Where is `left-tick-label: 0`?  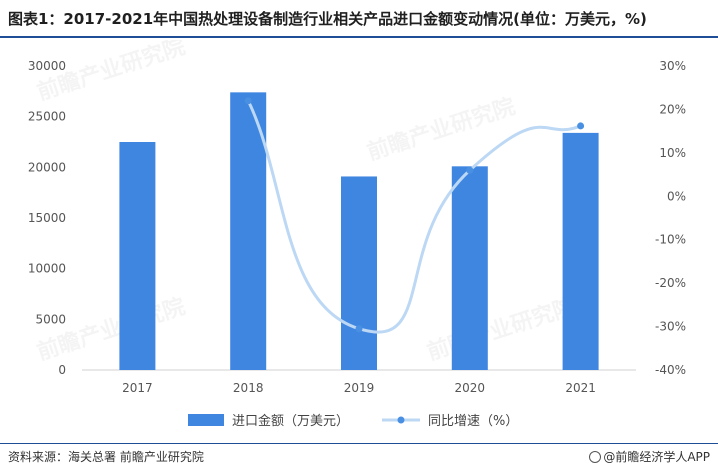 left-tick-label: 0 is located at coordinates (62, 370).